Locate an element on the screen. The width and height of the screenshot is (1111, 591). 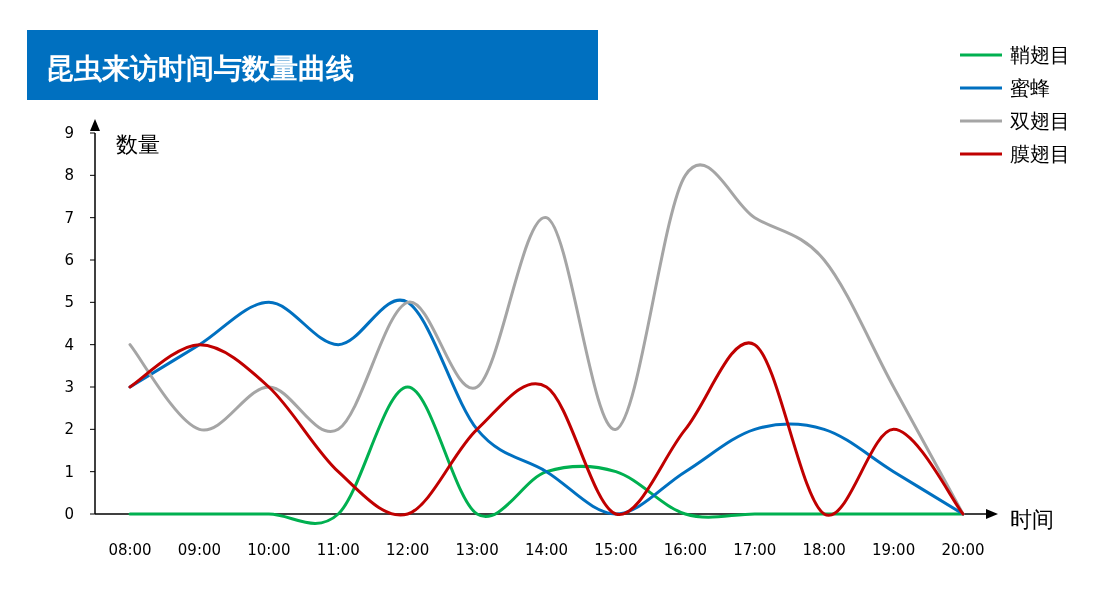
legend-label: 鞘翅目 is located at coordinates (1040, 55).